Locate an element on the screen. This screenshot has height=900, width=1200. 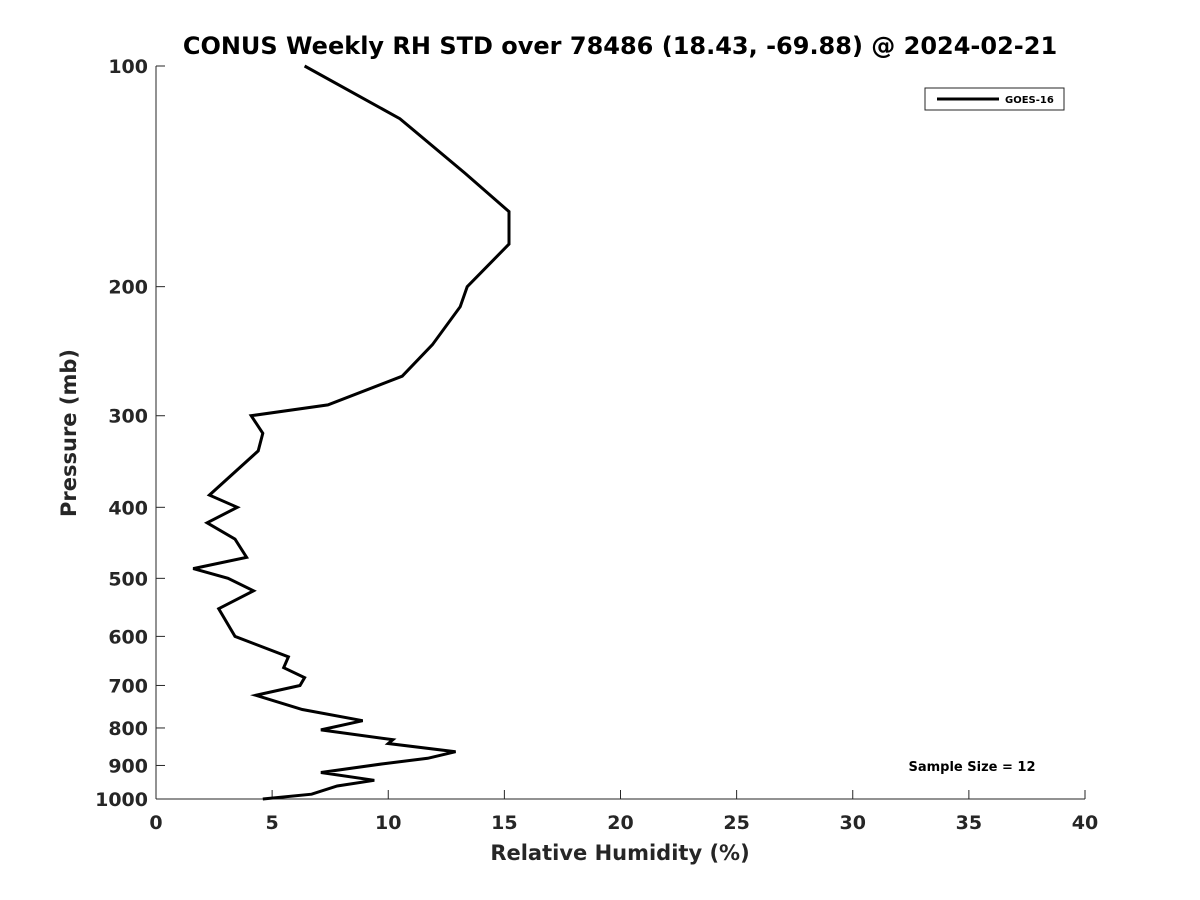
legend: GOES-16 is located at coordinates (994, 99).